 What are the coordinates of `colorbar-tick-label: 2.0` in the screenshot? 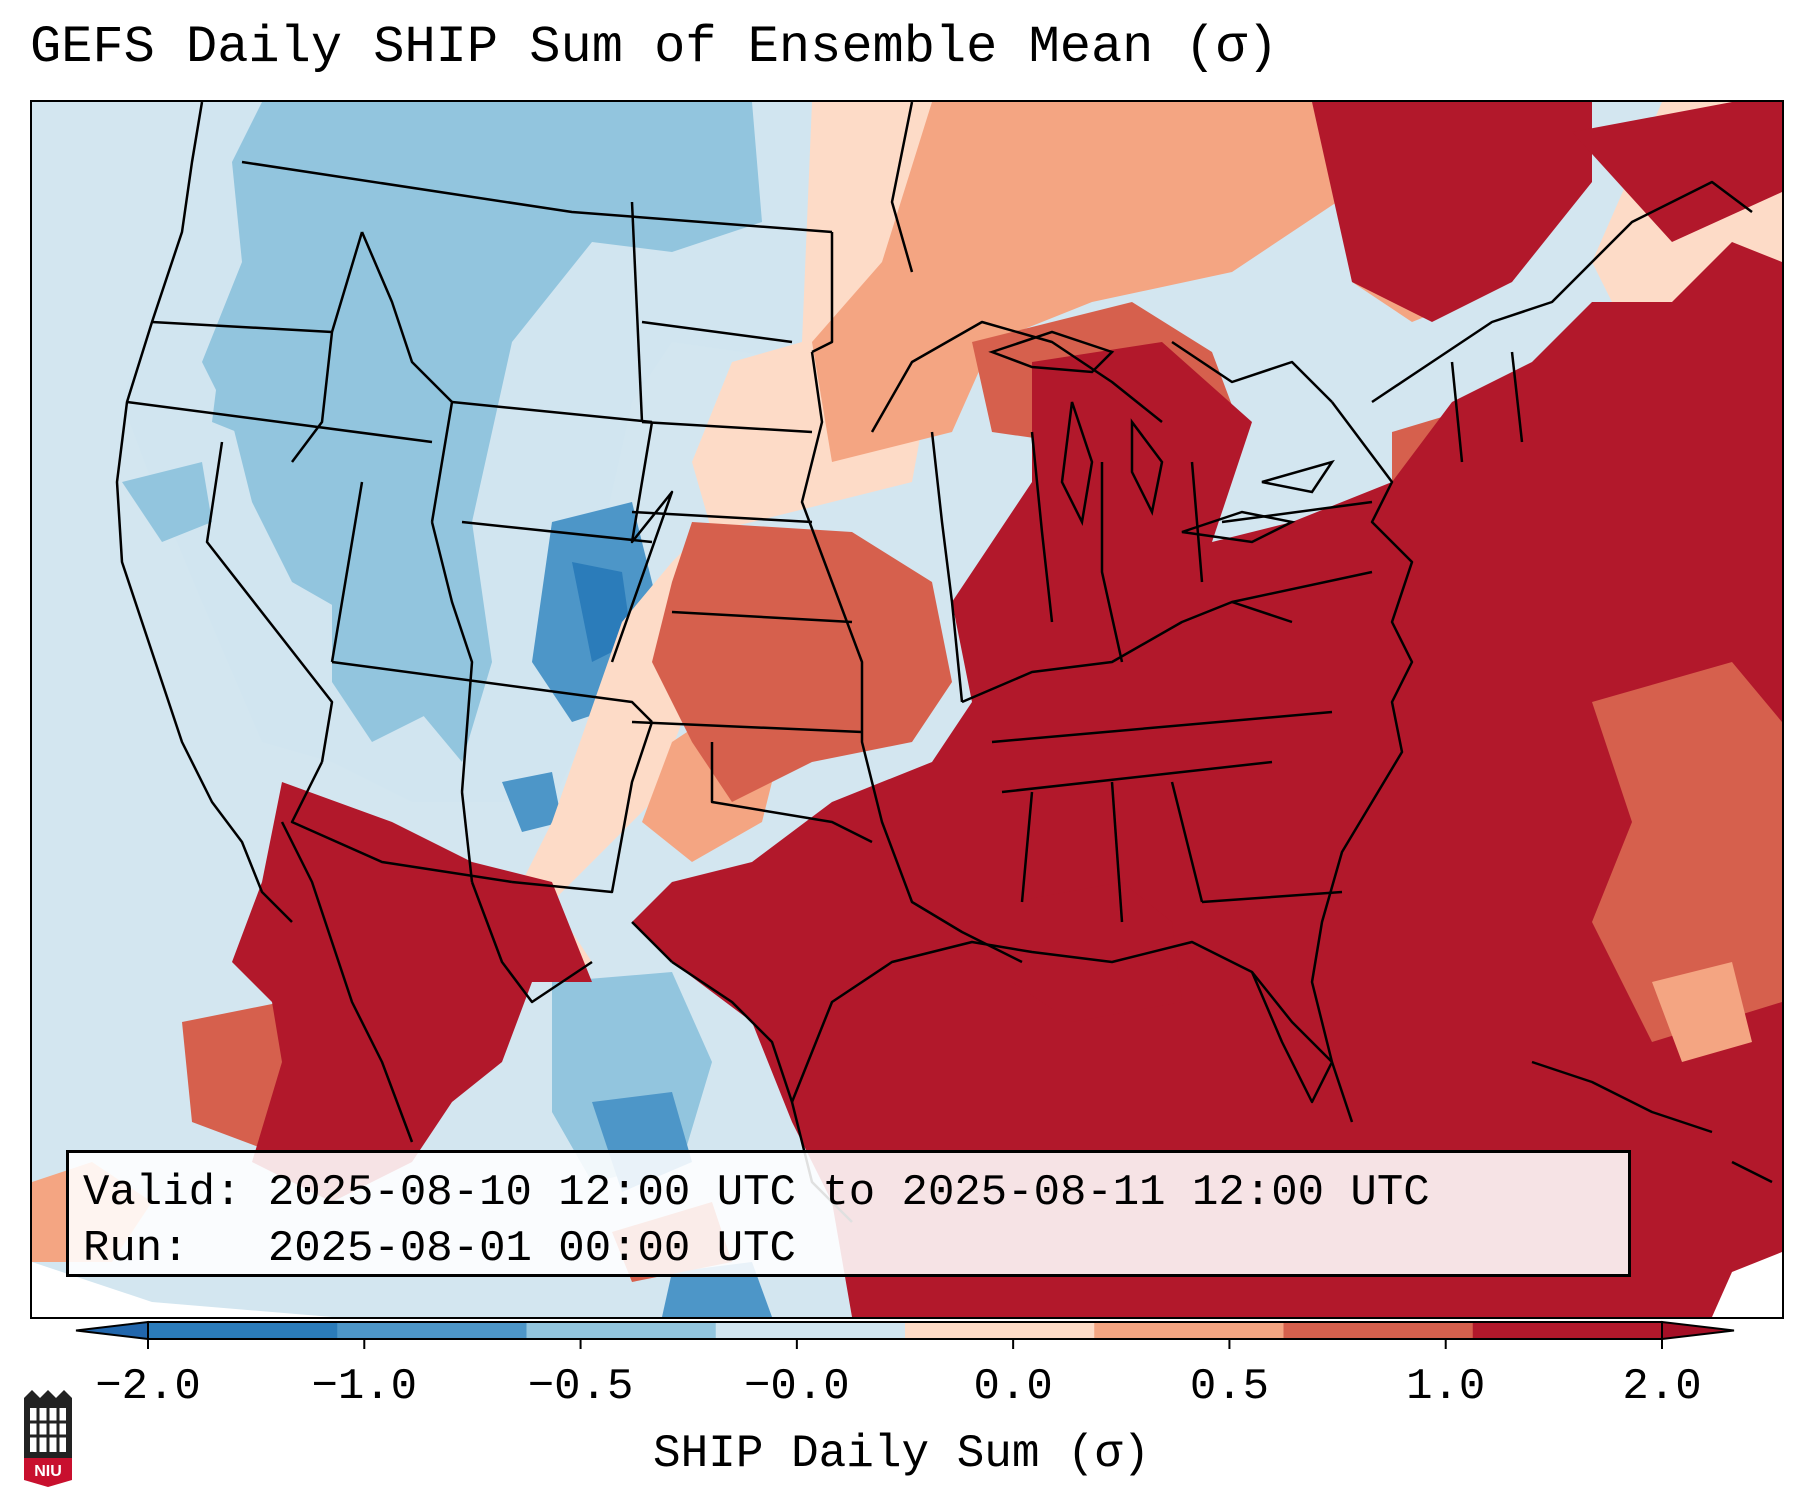 It's located at (1662, 1387).